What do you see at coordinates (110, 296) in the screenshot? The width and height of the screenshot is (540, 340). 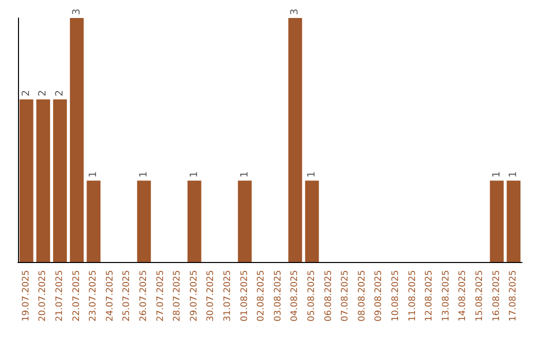 I see `x-tick-label: 24.07.2025` at bounding box center [110, 296].